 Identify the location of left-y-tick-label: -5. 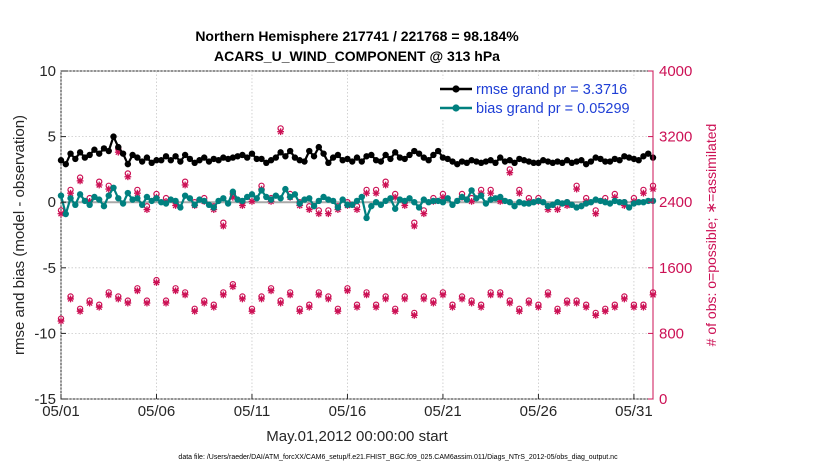
(49, 268).